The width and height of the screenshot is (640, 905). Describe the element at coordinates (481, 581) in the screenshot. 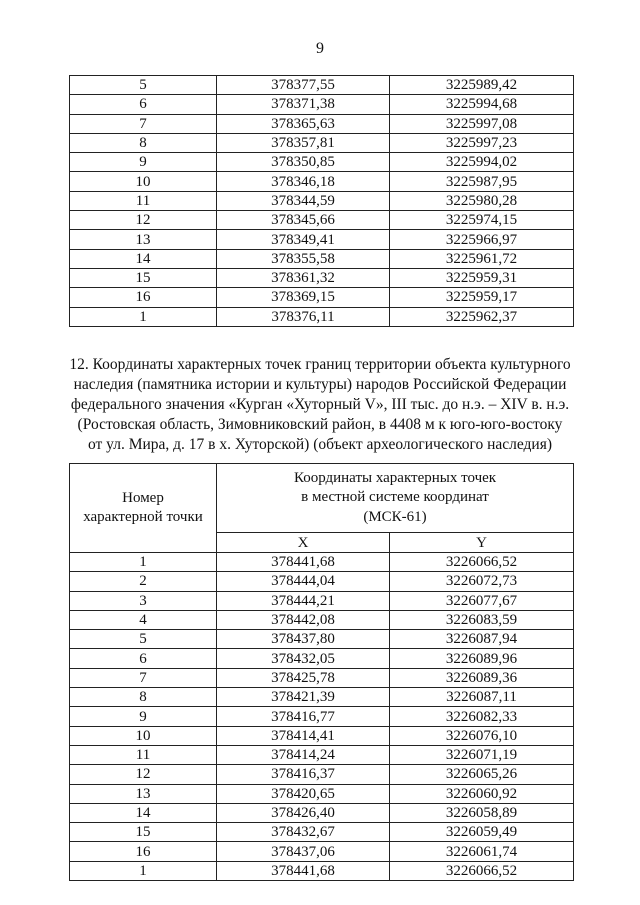

I see `coord-y: 3226072,73` at that location.